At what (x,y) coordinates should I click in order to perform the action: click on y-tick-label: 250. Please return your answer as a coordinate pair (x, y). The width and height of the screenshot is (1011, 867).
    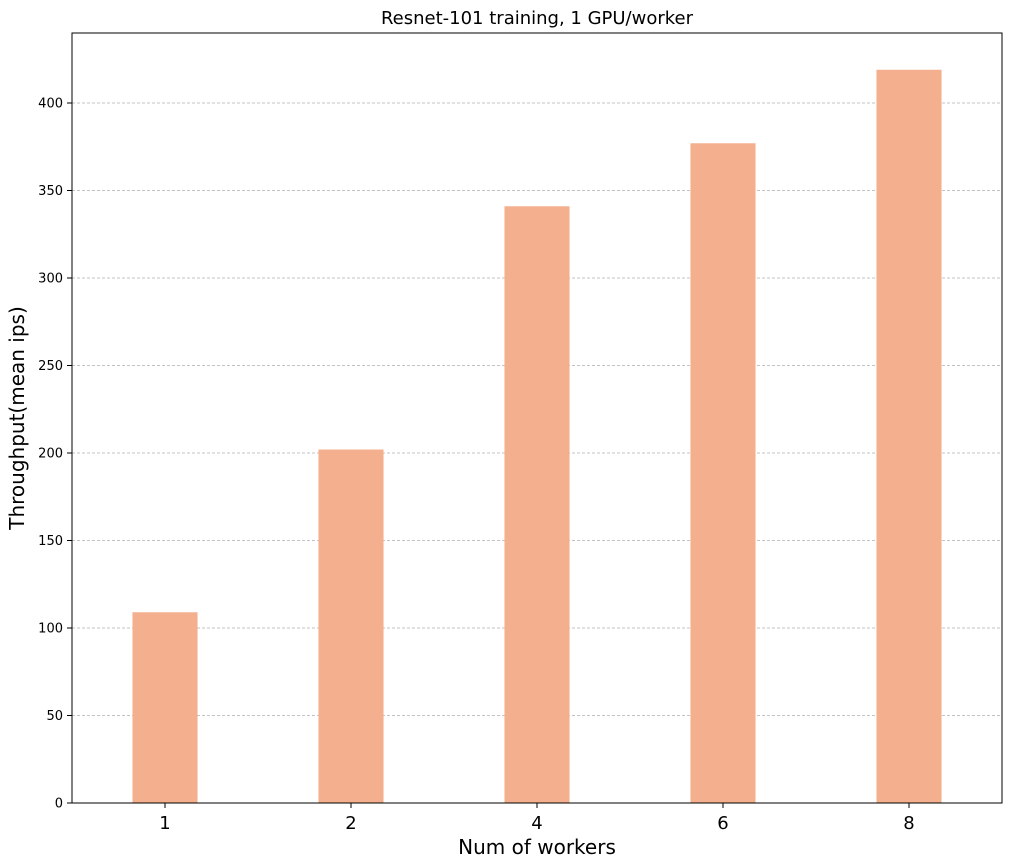
    Looking at the image, I should click on (50, 366).